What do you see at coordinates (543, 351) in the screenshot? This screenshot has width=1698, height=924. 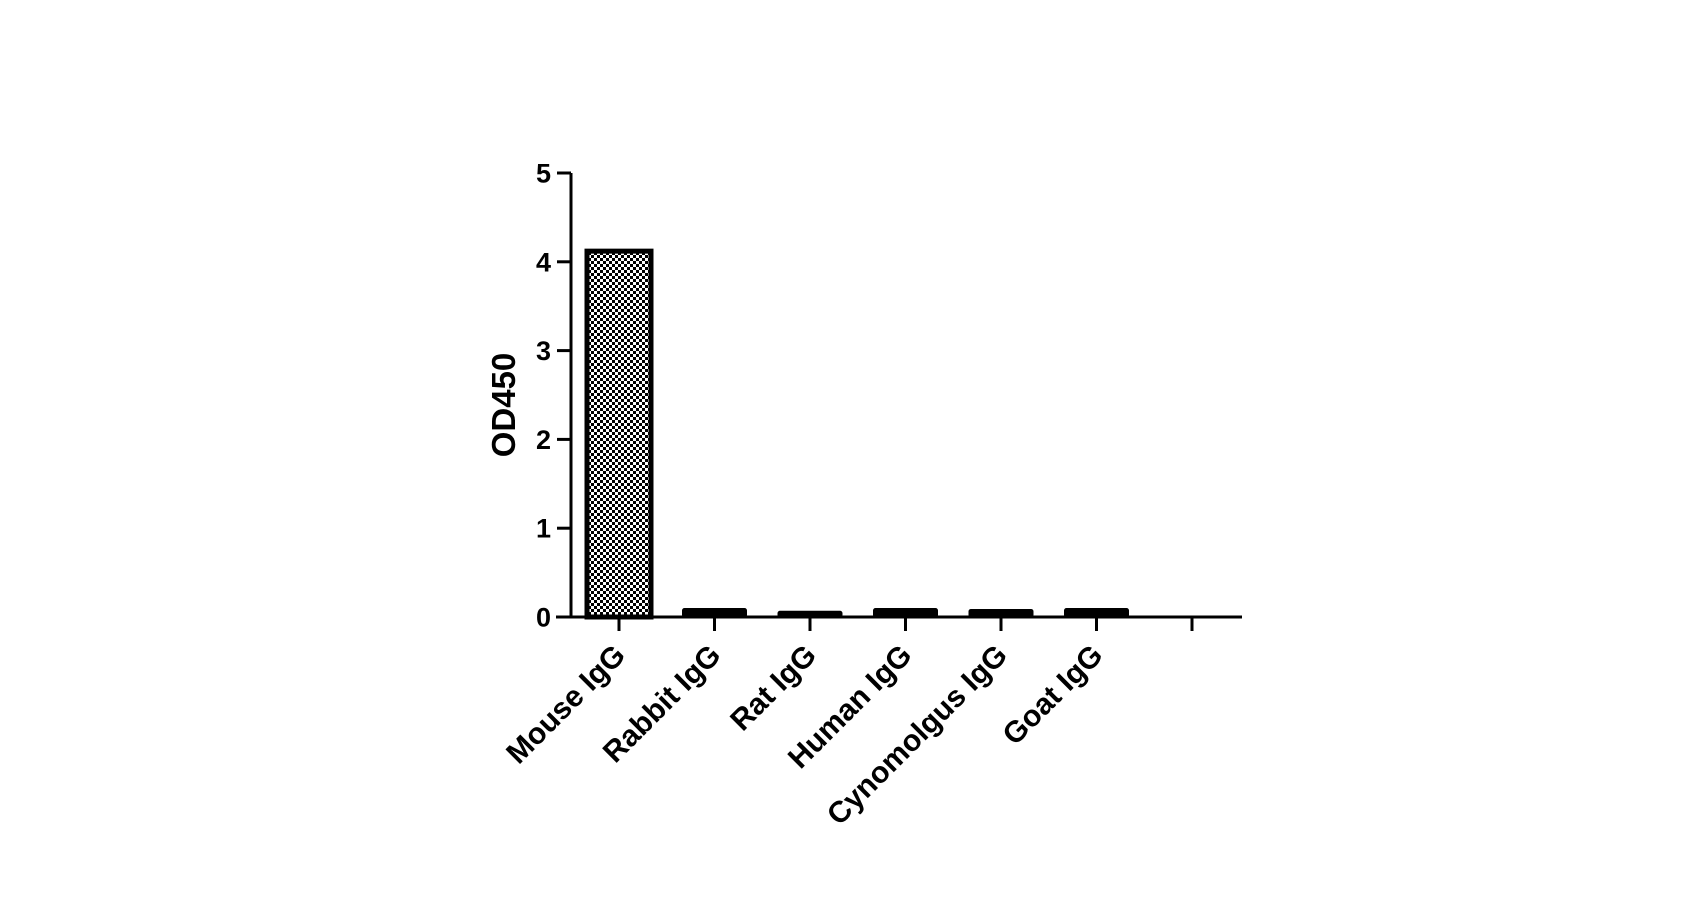 I see `y-tick-label: 3` at bounding box center [543, 351].